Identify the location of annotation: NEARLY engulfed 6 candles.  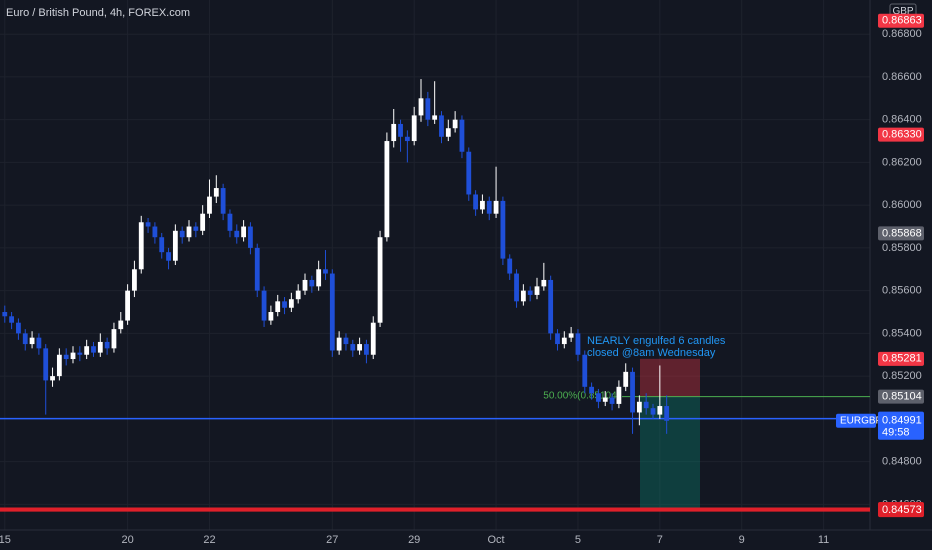
(656, 341).